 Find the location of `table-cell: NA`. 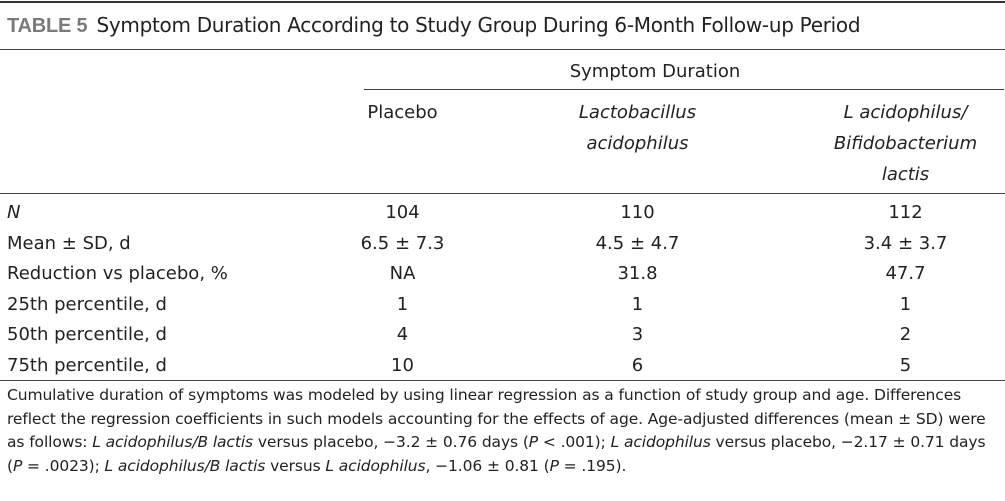

table-cell: NA is located at coordinates (402, 274).